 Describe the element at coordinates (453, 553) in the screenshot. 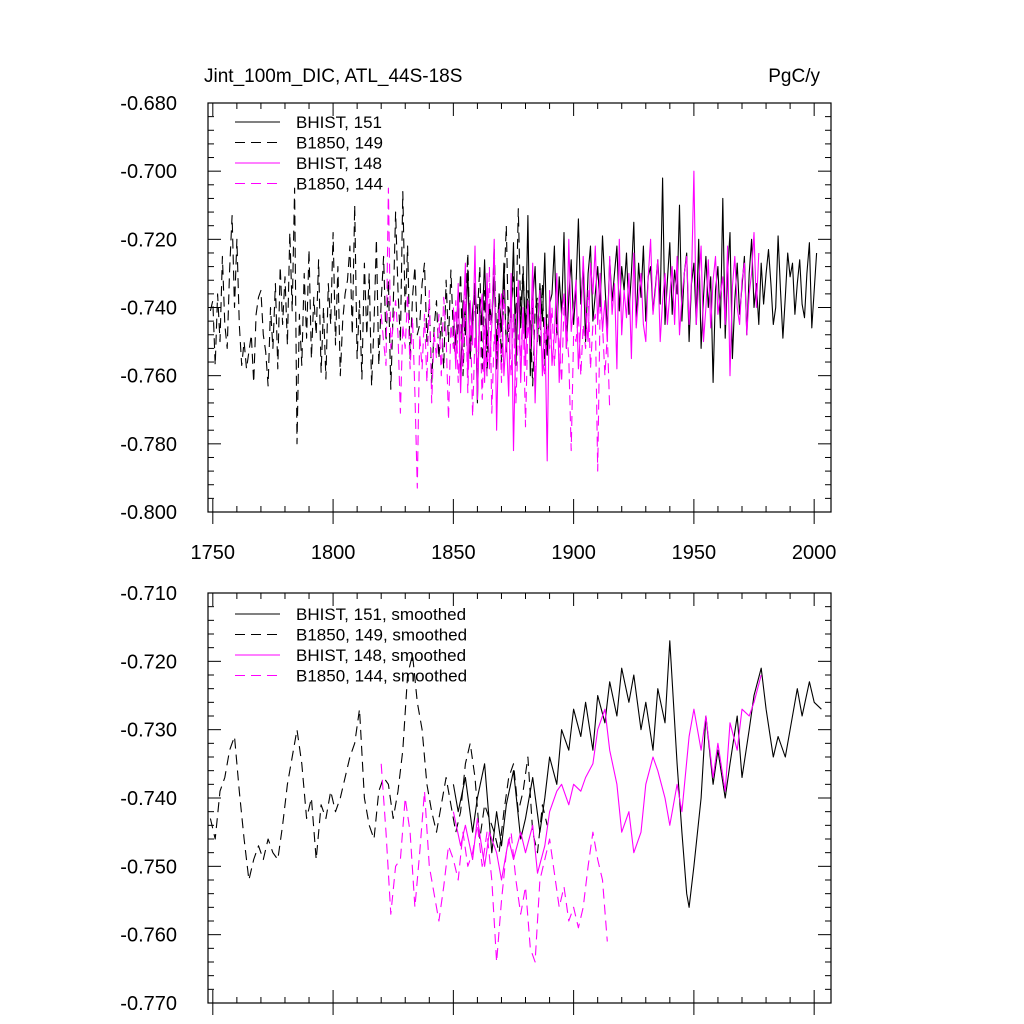

I see `x-tick-label: 1850` at that location.